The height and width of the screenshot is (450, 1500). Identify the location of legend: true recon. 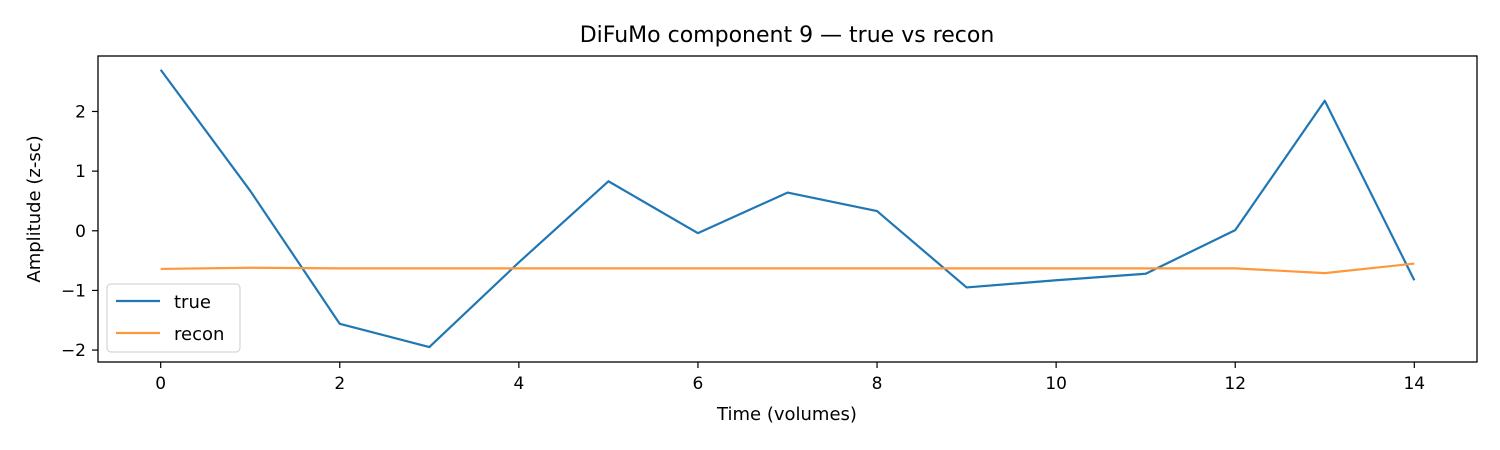
(173, 318).